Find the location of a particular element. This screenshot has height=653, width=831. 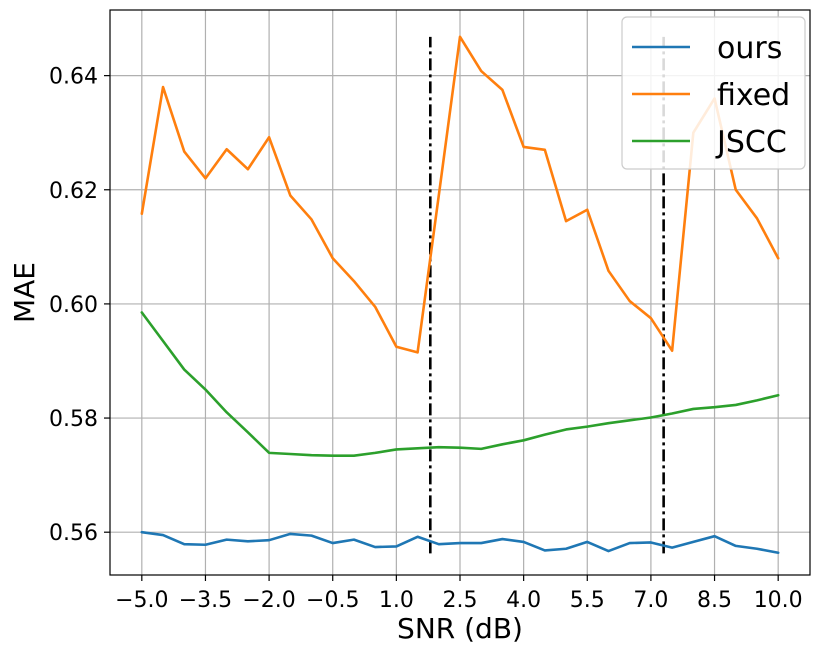

x-tick-label: 7.0 is located at coordinates (650, 600).